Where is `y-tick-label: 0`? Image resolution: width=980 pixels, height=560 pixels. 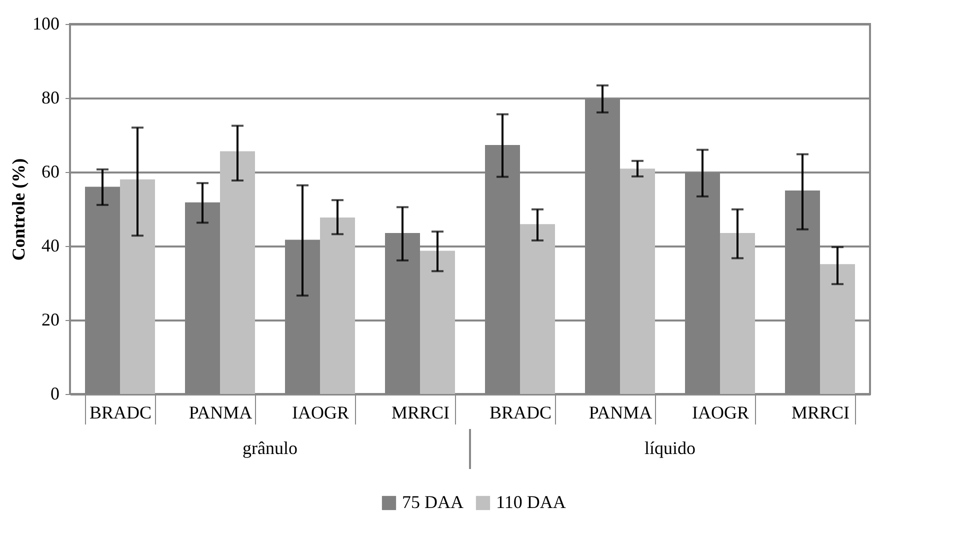
y-tick-label: 0 is located at coordinates (55, 394).